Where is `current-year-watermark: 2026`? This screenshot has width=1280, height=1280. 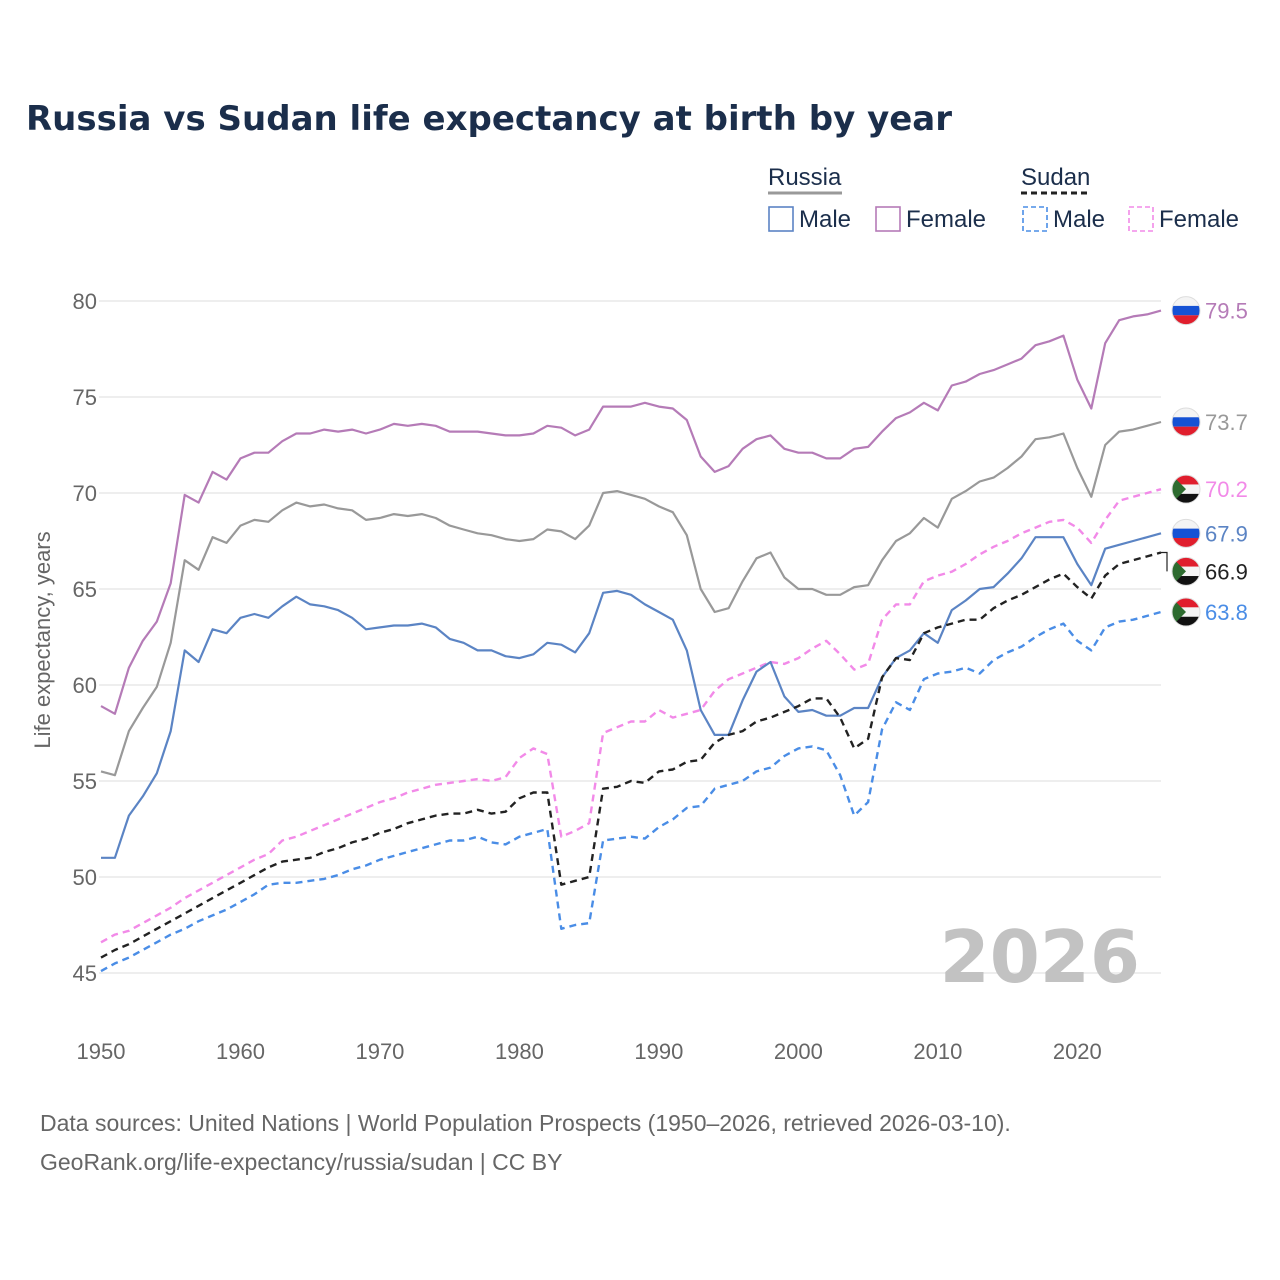 current-year-watermark: 2026 is located at coordinates (1040, 957).